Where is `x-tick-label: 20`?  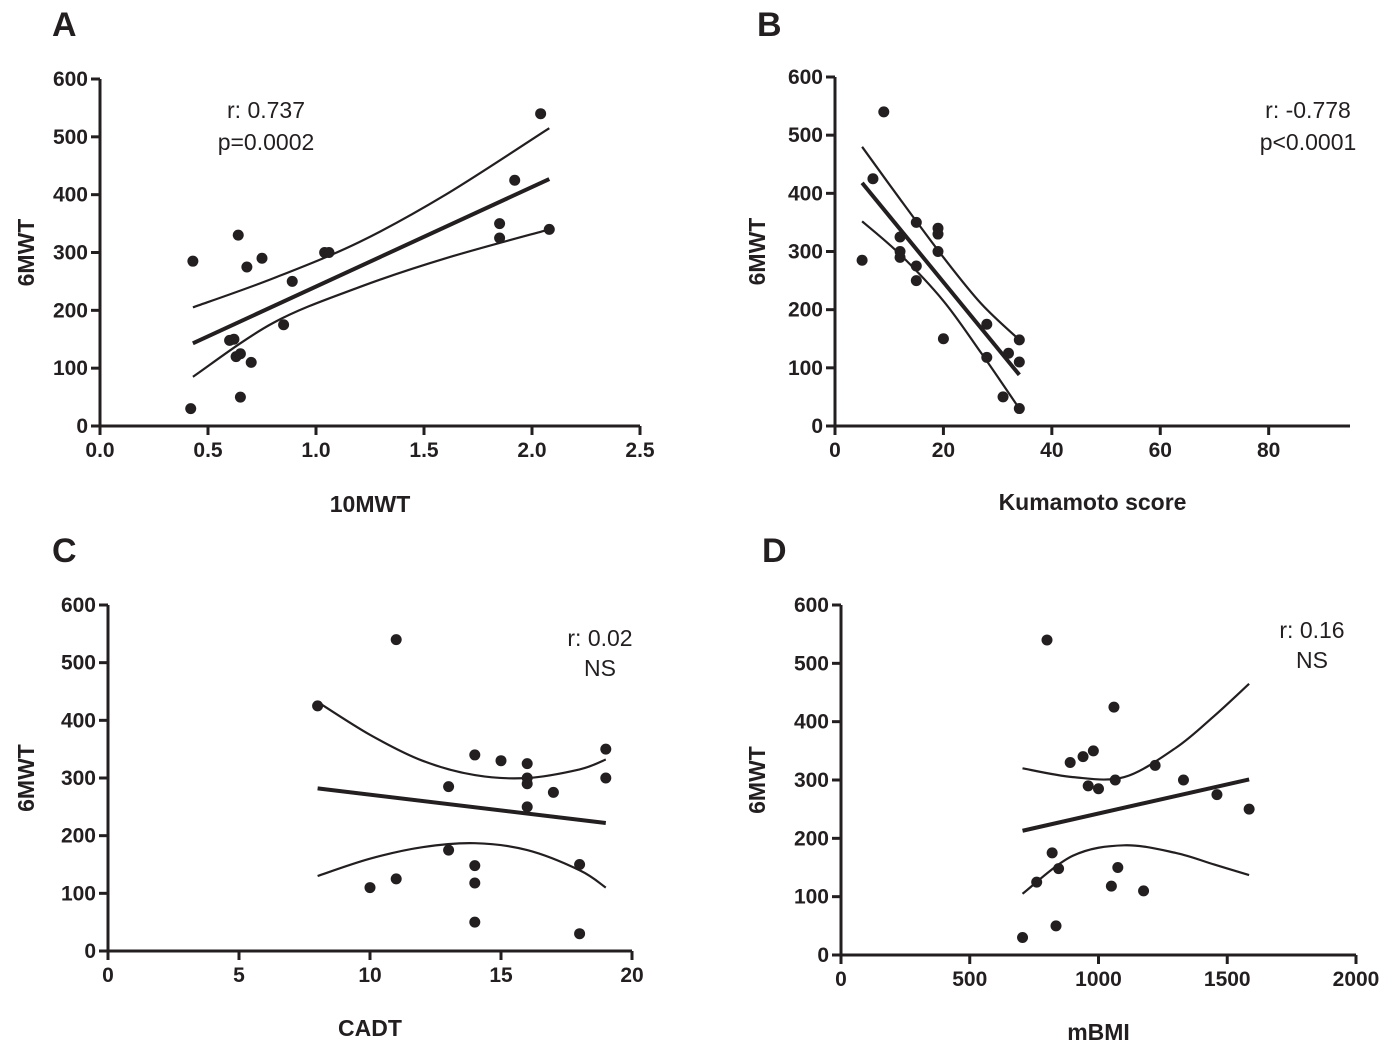
x-tick-label: 20 is located at coordinates (943, 450).